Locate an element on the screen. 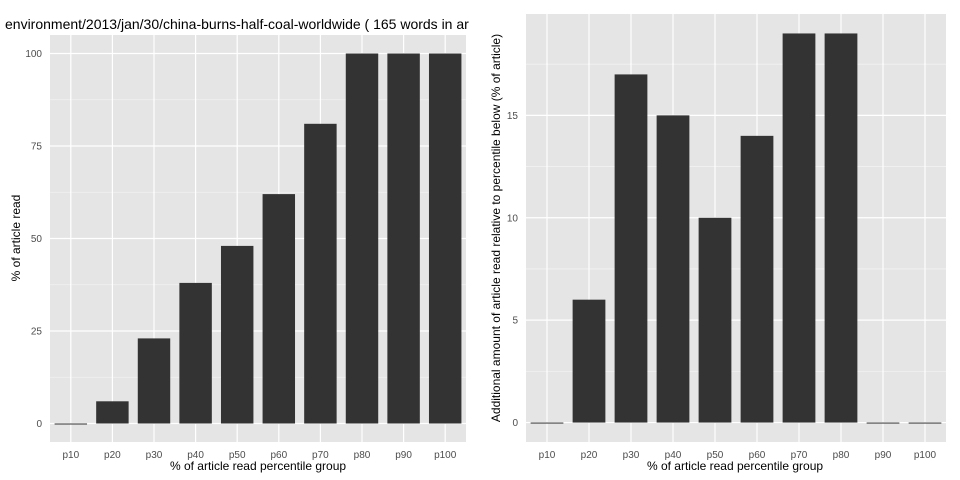 This screenshot has width=960, height=480. y-tick-label: 50 is located at coordinates (37, 239).